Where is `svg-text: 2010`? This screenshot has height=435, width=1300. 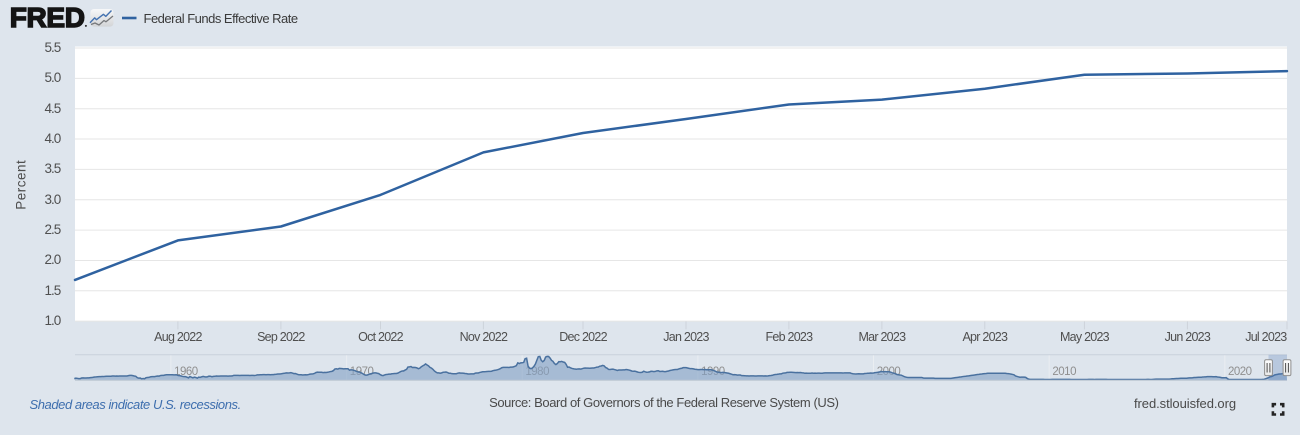 svg-text: 2010 is located at coordinates (1064, 372).